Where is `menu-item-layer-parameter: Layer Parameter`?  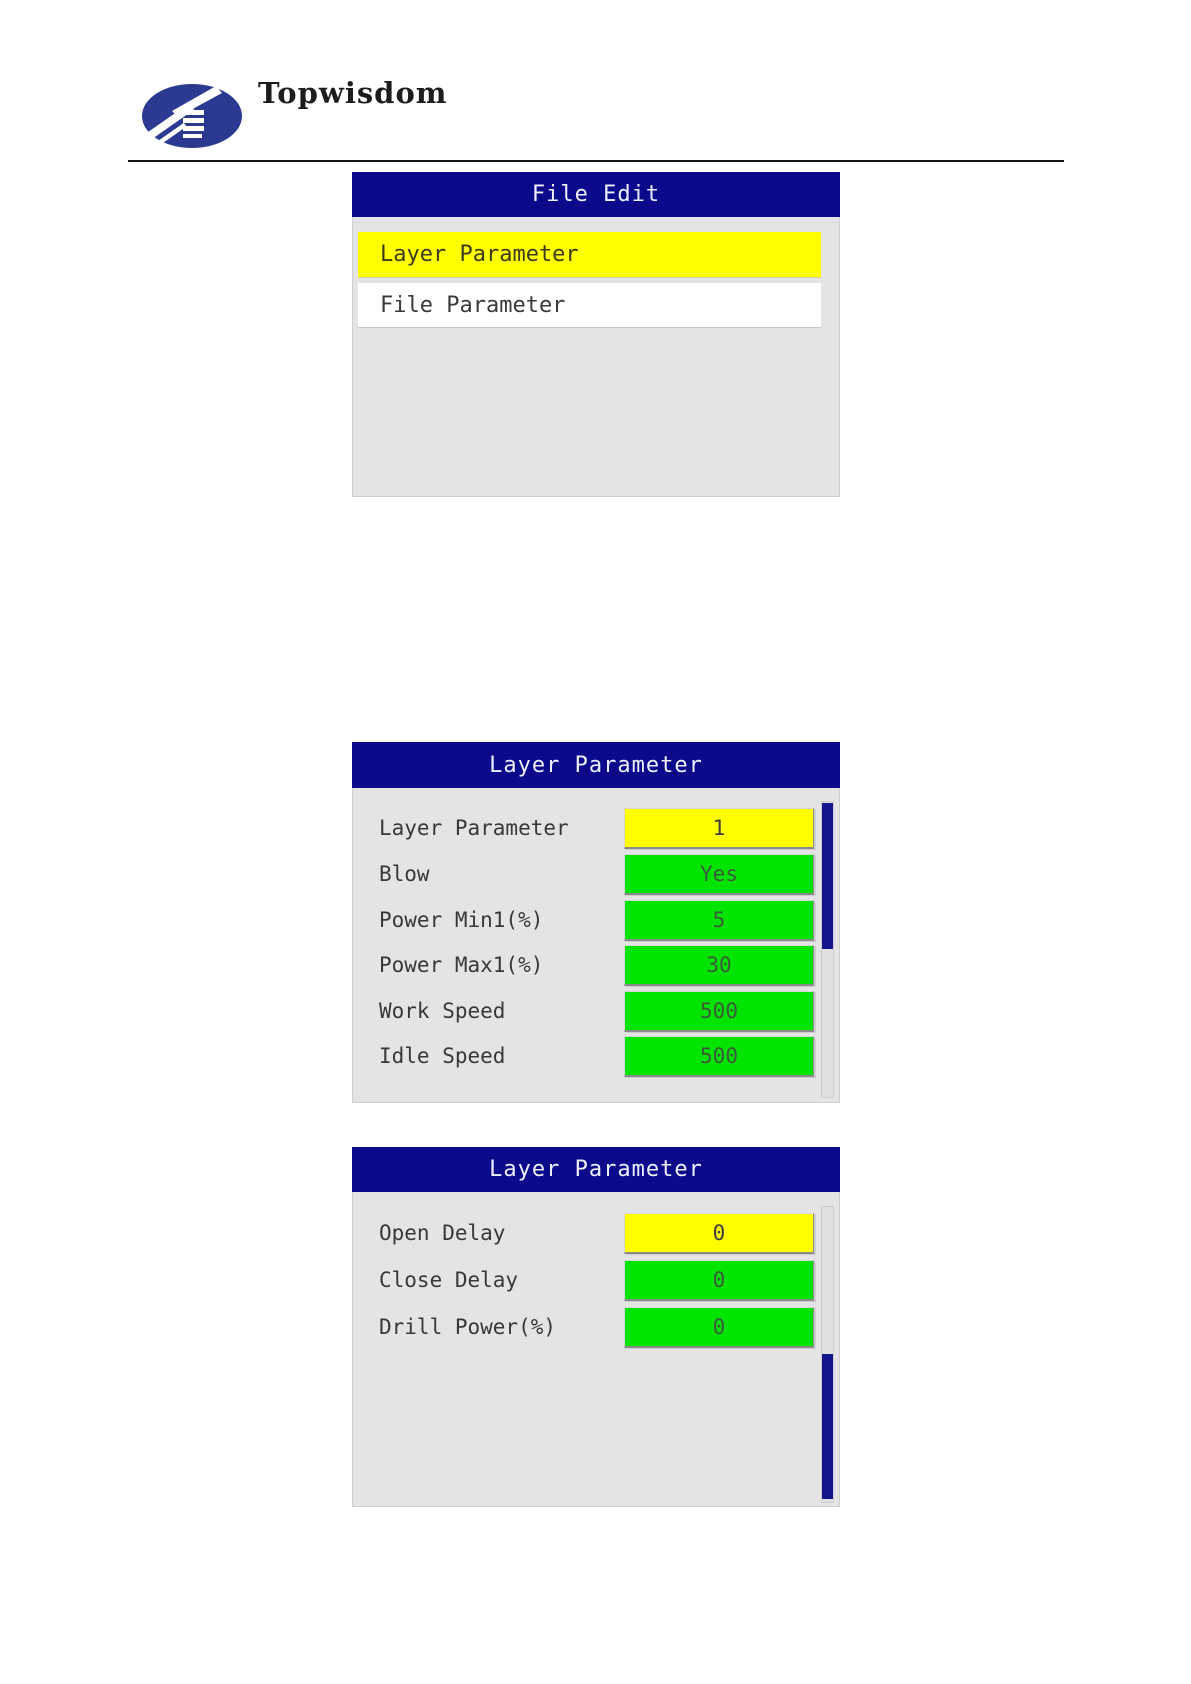
menu-item-layer-parameter: Layer Parameter is located at coordinates (589, 255).